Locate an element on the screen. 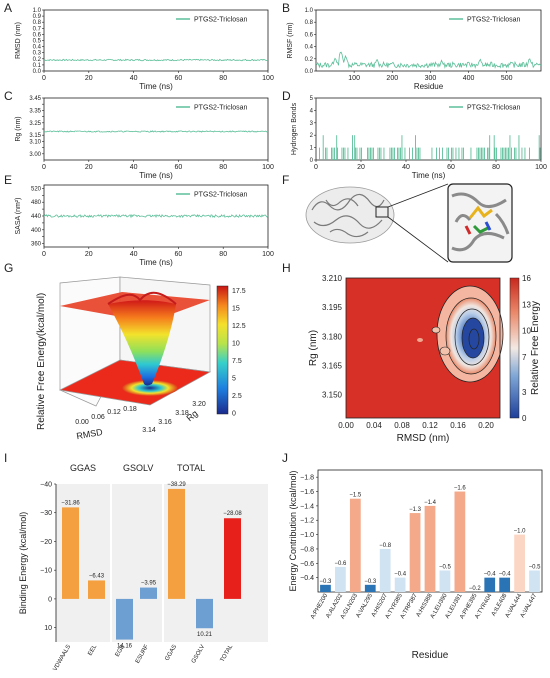  a-ytick-label: 0.3 is located at coordinates (37, 54).